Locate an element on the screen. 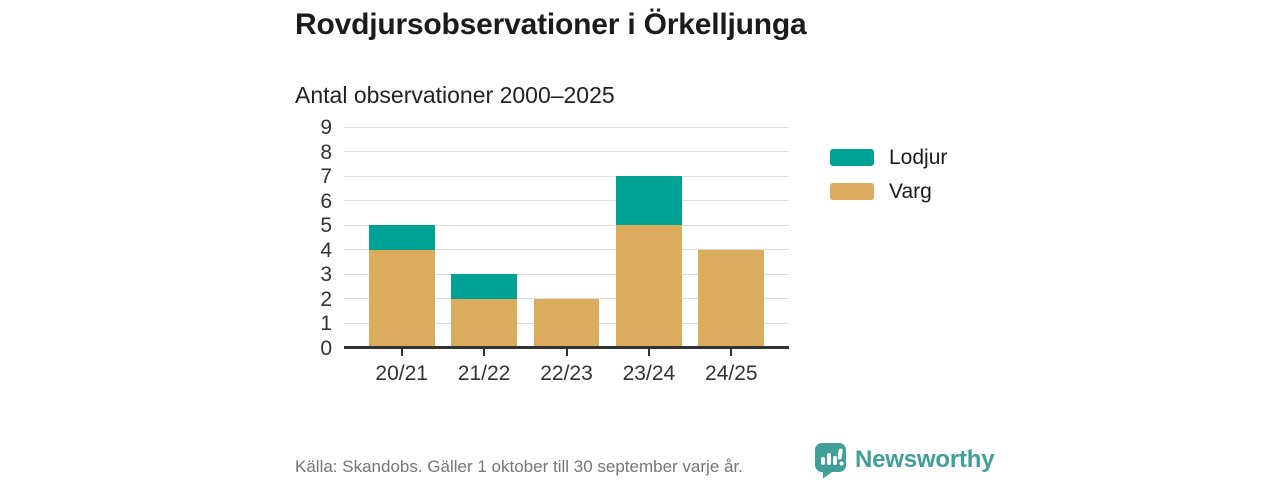 The image size is (1280, 480). legend-swatch-varg is located at coordinates (852, 191).